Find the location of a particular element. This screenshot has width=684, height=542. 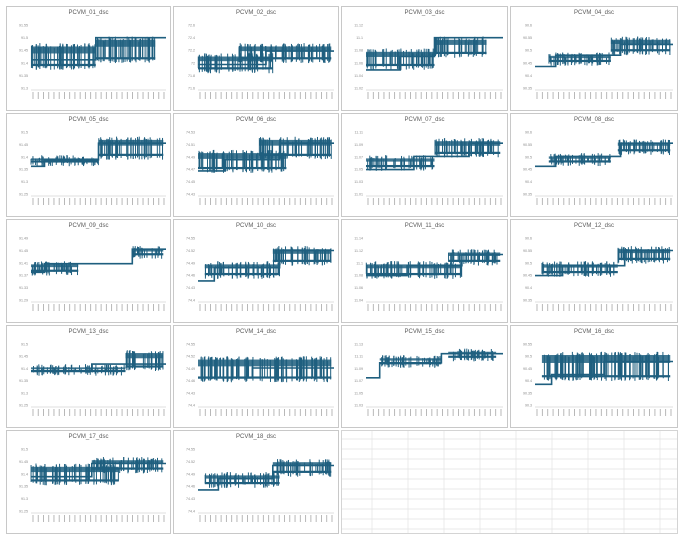

chart-title: PCVM_09_dsc is located at coordinates (88, 226).